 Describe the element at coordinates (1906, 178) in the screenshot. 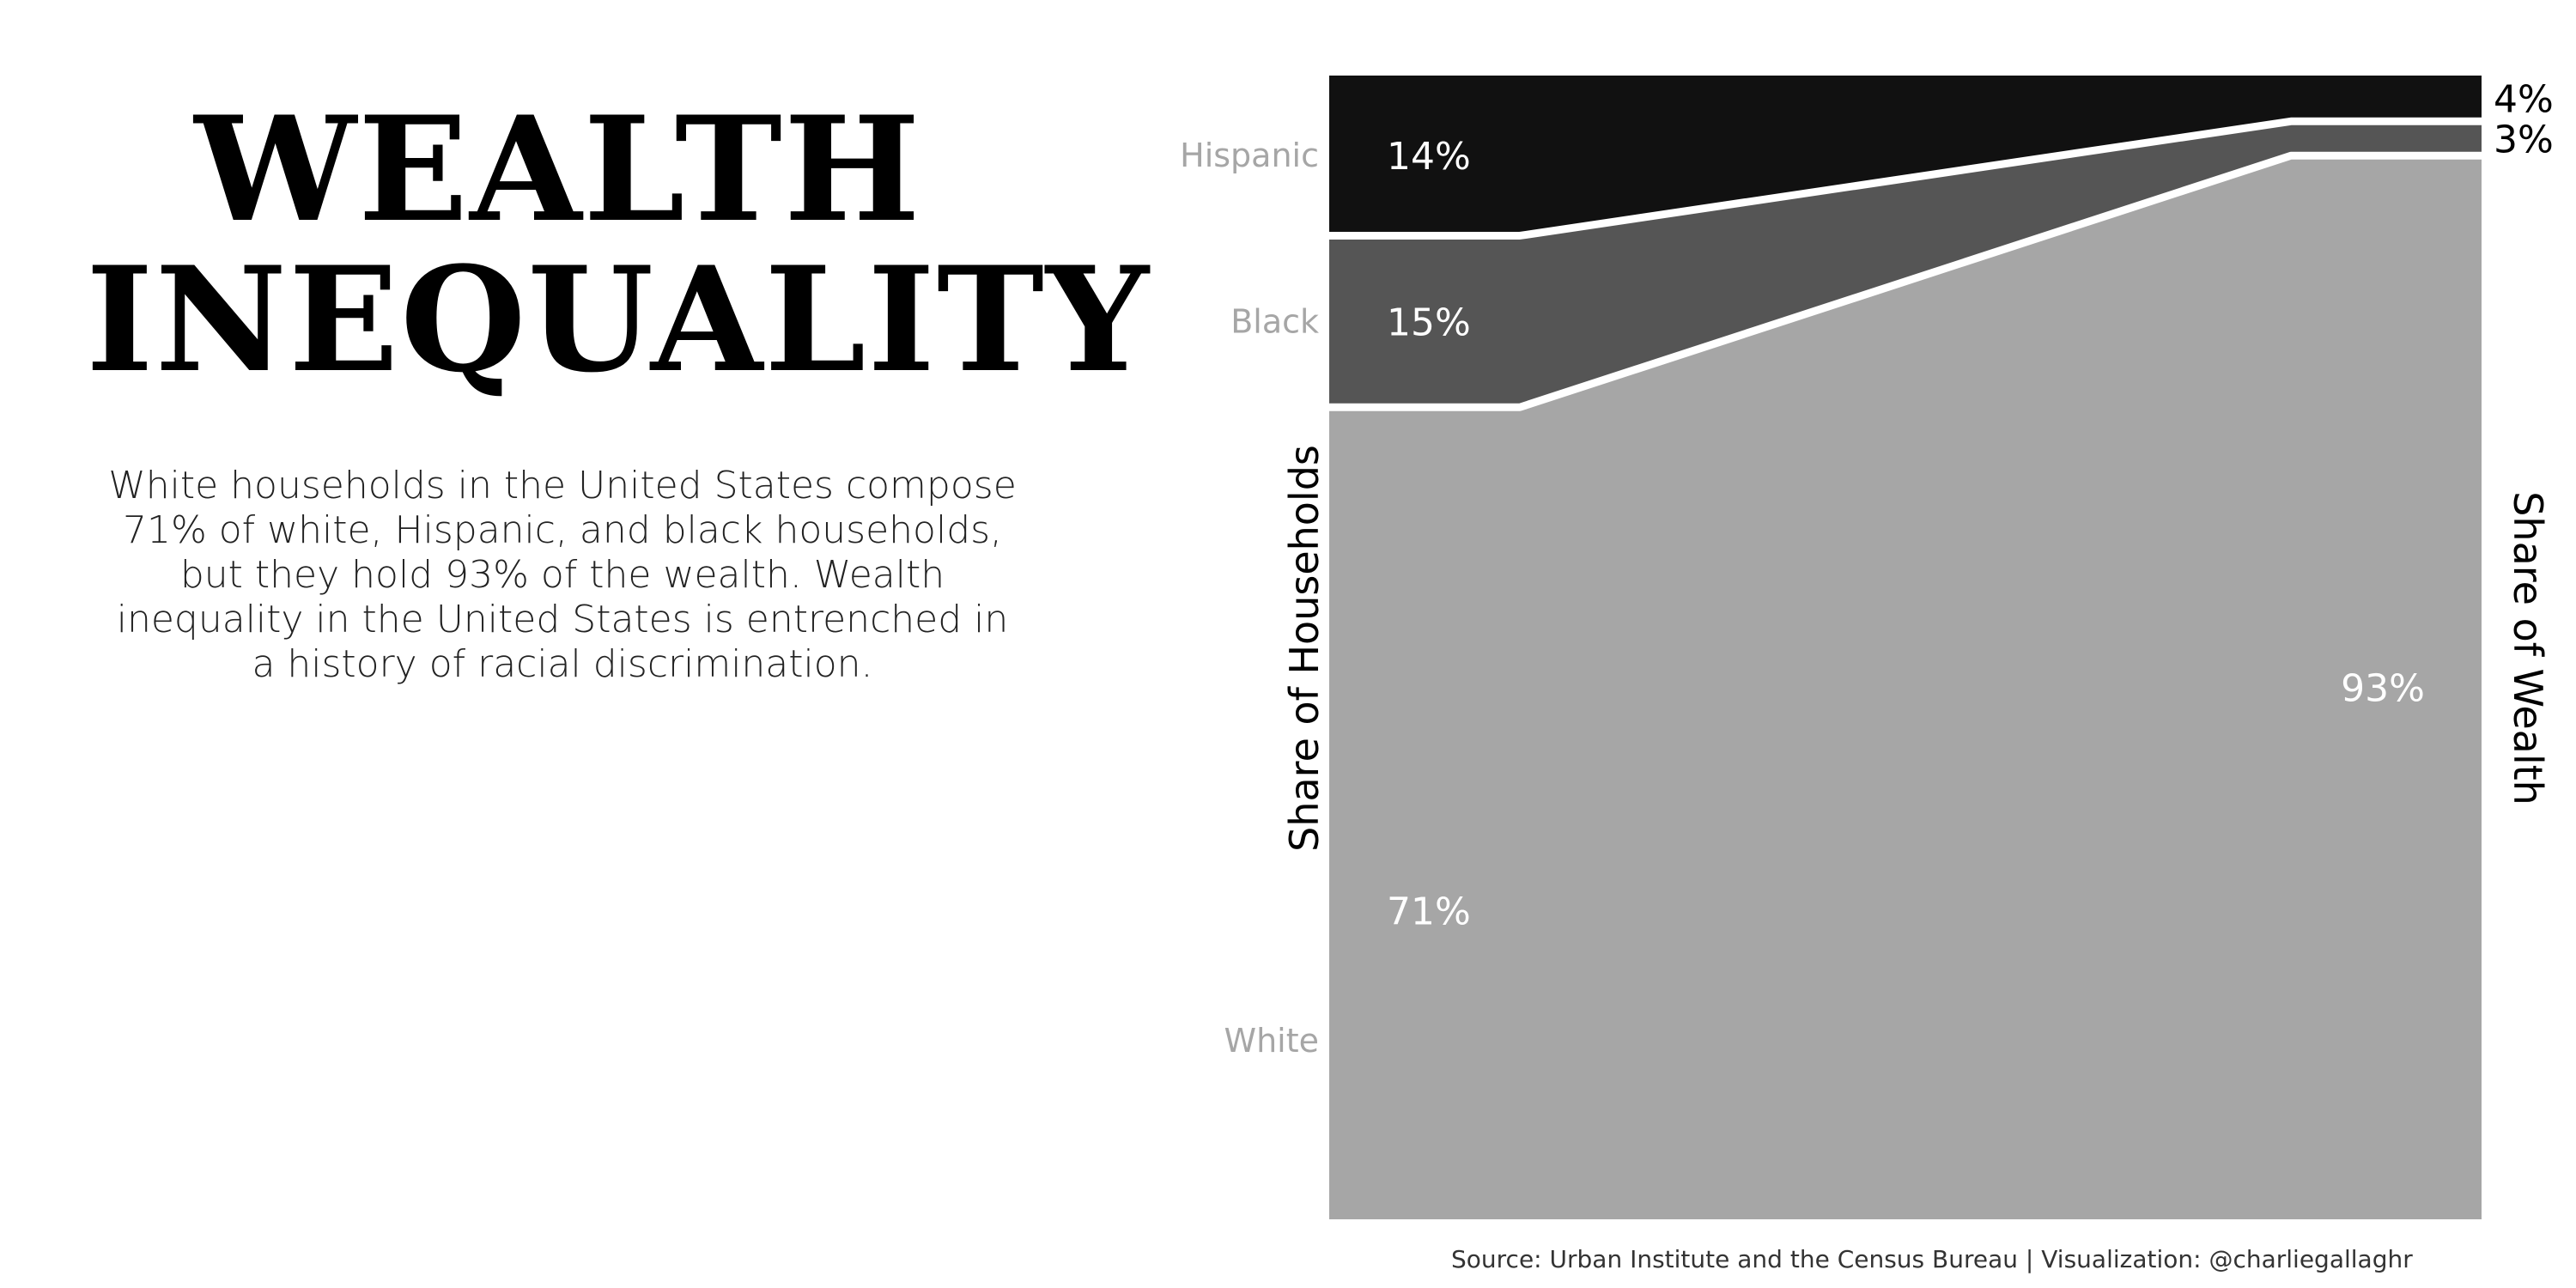

I see `separator-black` at that location.